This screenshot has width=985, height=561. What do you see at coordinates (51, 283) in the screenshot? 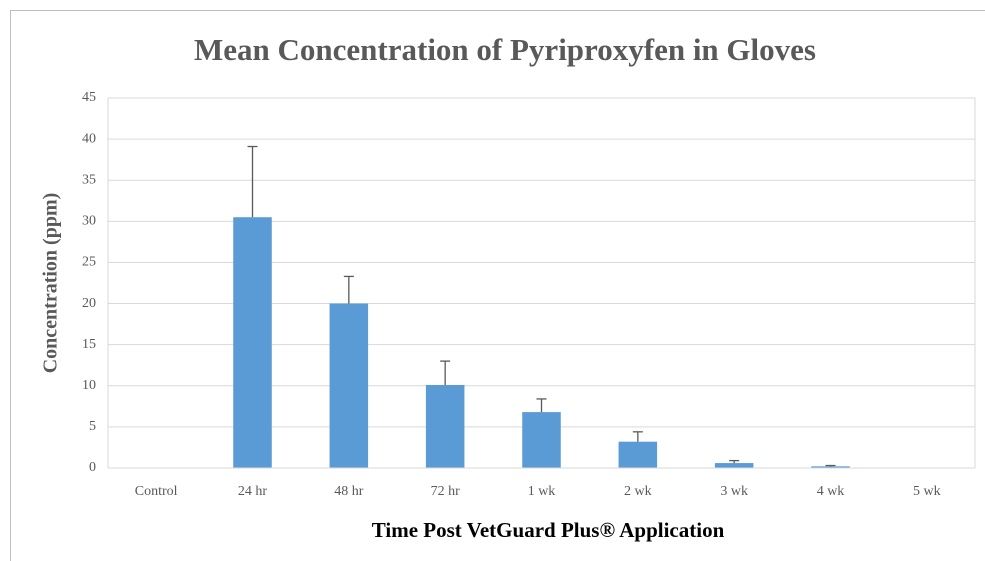
I see `y-axis-label: Concentration (ppm)` at bounding box center [51, 283].